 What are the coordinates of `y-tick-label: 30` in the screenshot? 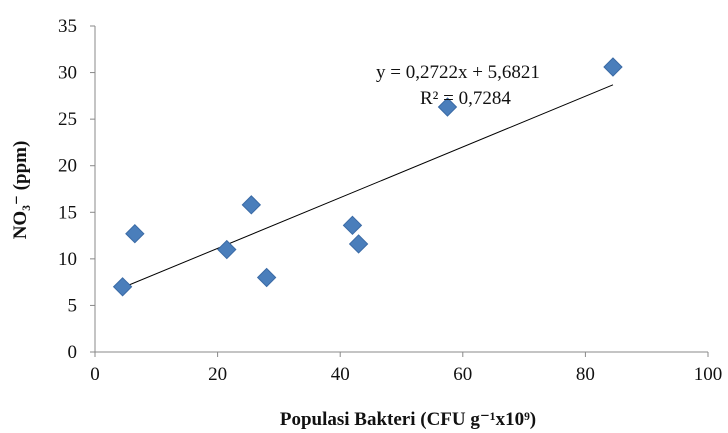 It's located at (67, 73).